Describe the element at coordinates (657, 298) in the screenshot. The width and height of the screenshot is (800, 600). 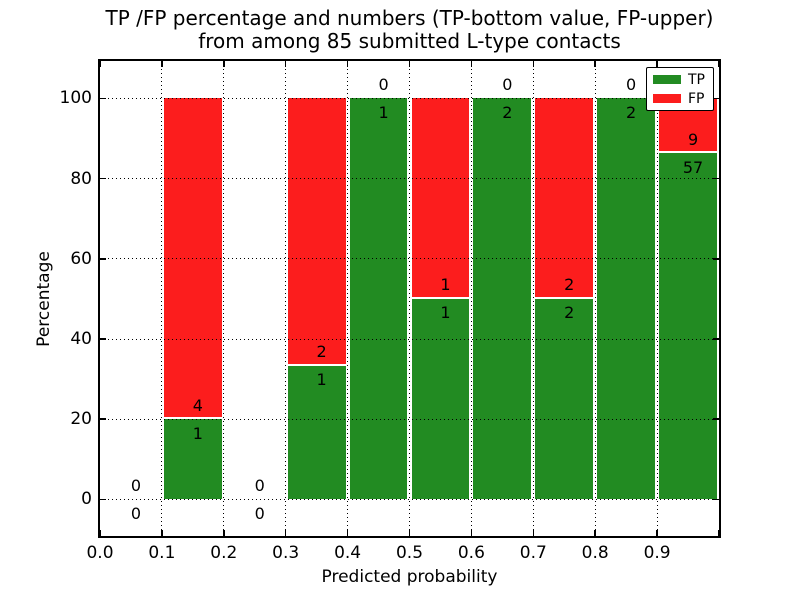
I see `gridline-x-0.9` at that location.